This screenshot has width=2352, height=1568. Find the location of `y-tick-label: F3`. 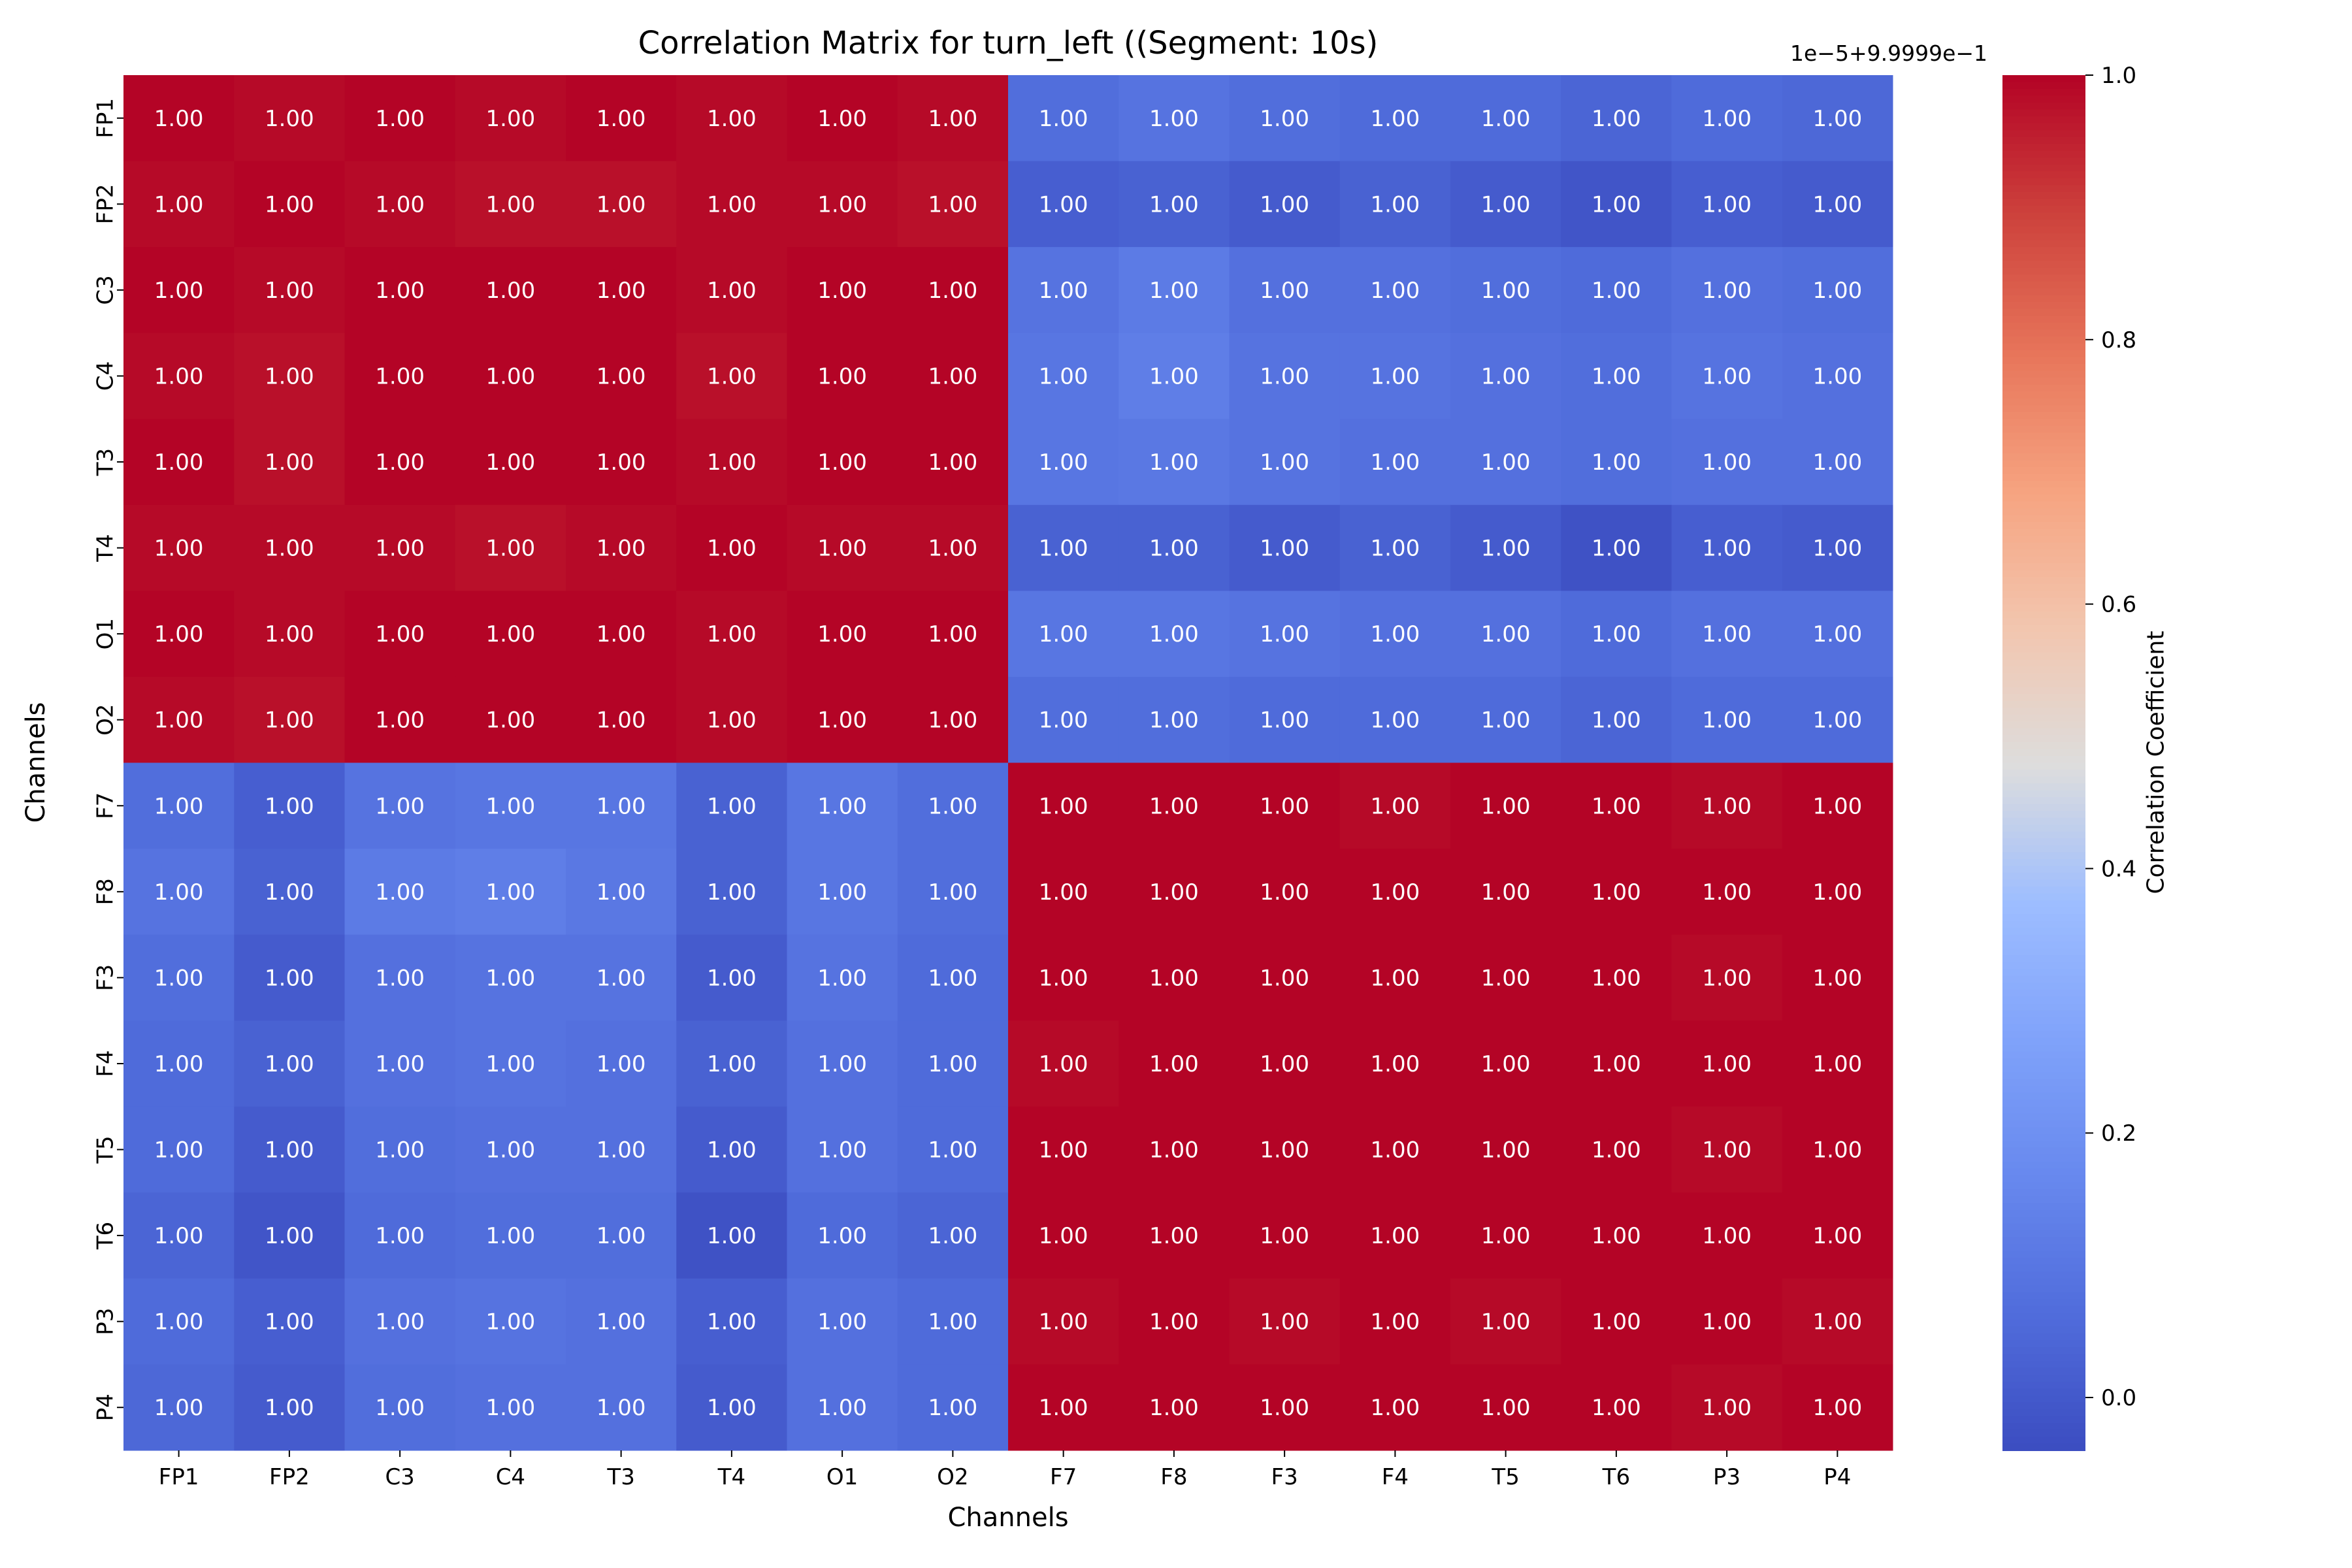

y-tick-label: F3 is located at coordinates (106, 977).